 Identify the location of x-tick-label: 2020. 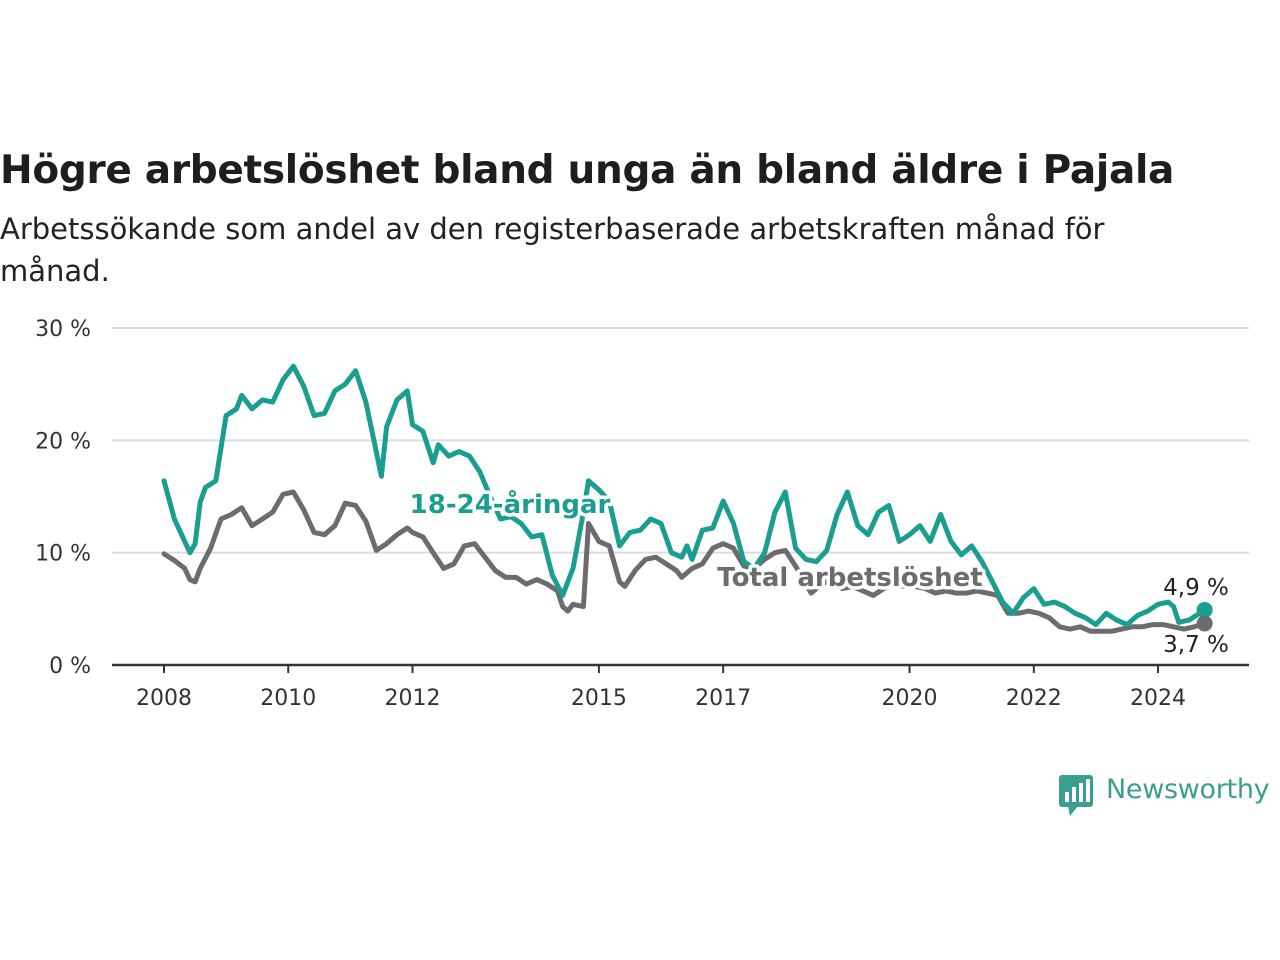
(910, 698).